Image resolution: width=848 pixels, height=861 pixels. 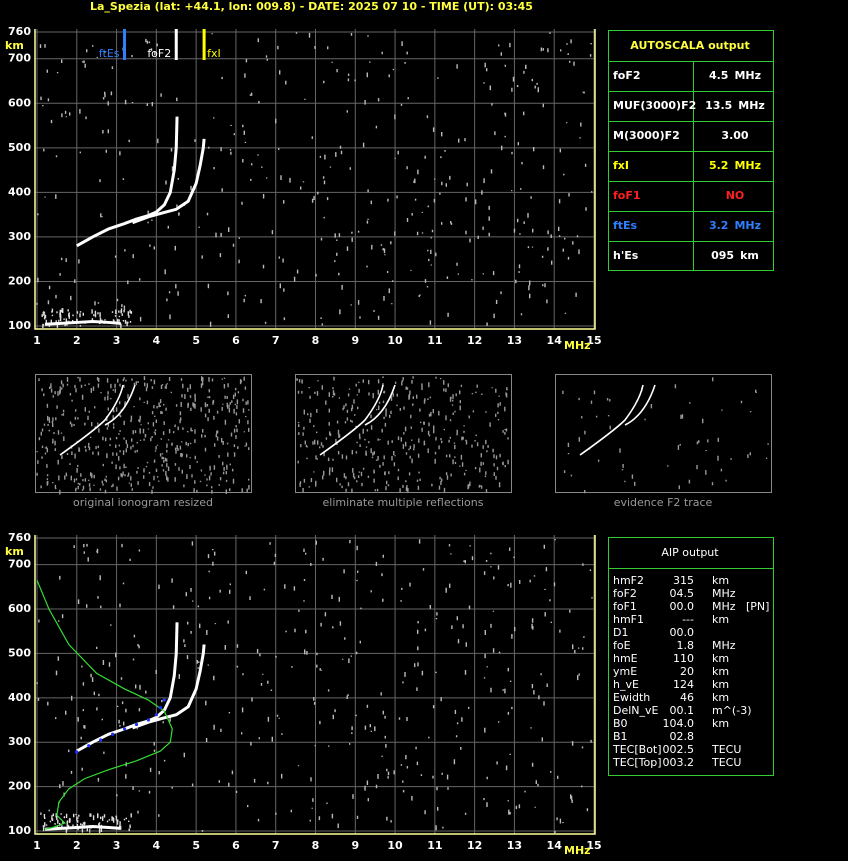 What do you see at coordinates (159, 53) in the screenshot?
I see `marker-label: foF2` at bounding box center [159, 53].